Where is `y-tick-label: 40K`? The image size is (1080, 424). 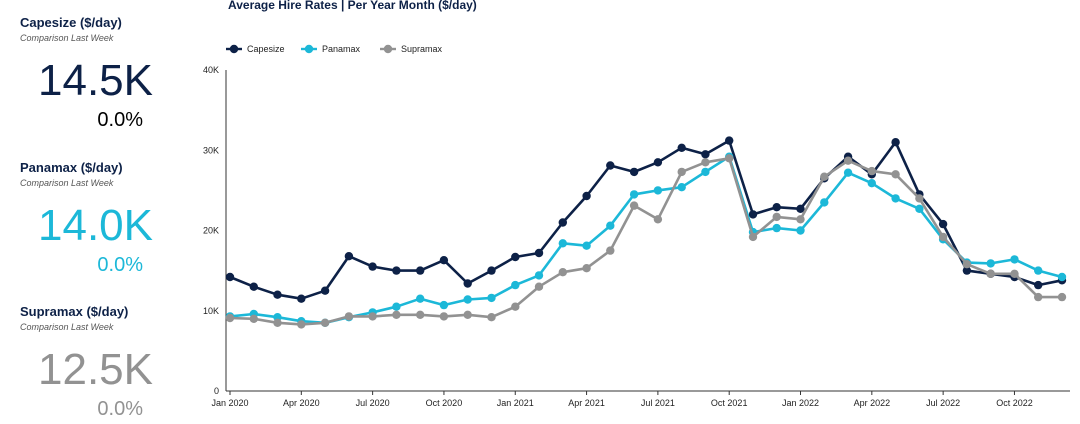
y-tick-label: 40K is located at coordinates (211, 70).